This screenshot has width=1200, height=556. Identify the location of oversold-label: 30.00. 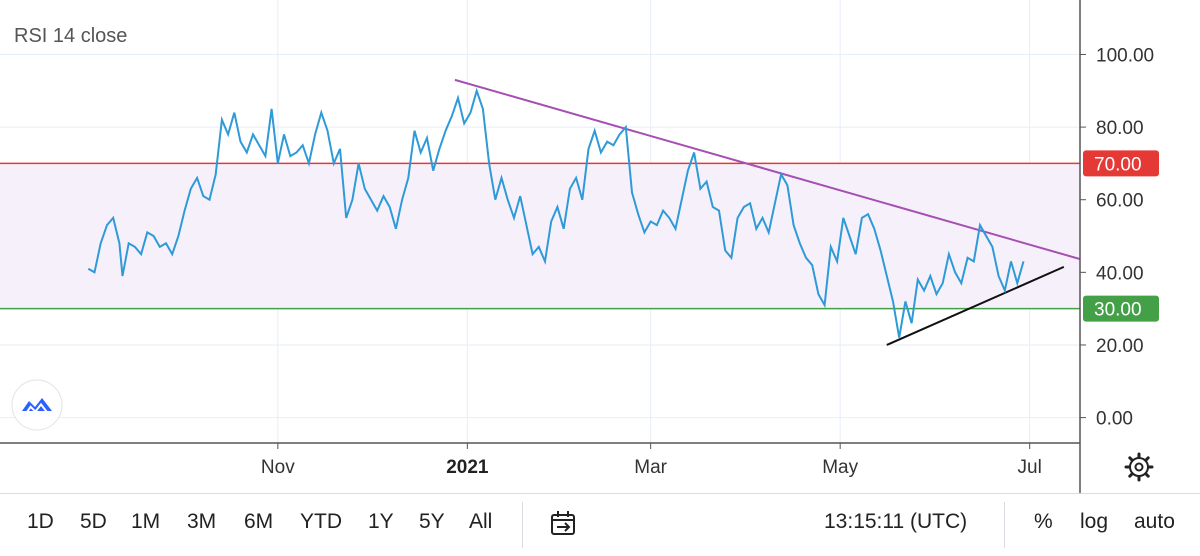
(1118, 310).